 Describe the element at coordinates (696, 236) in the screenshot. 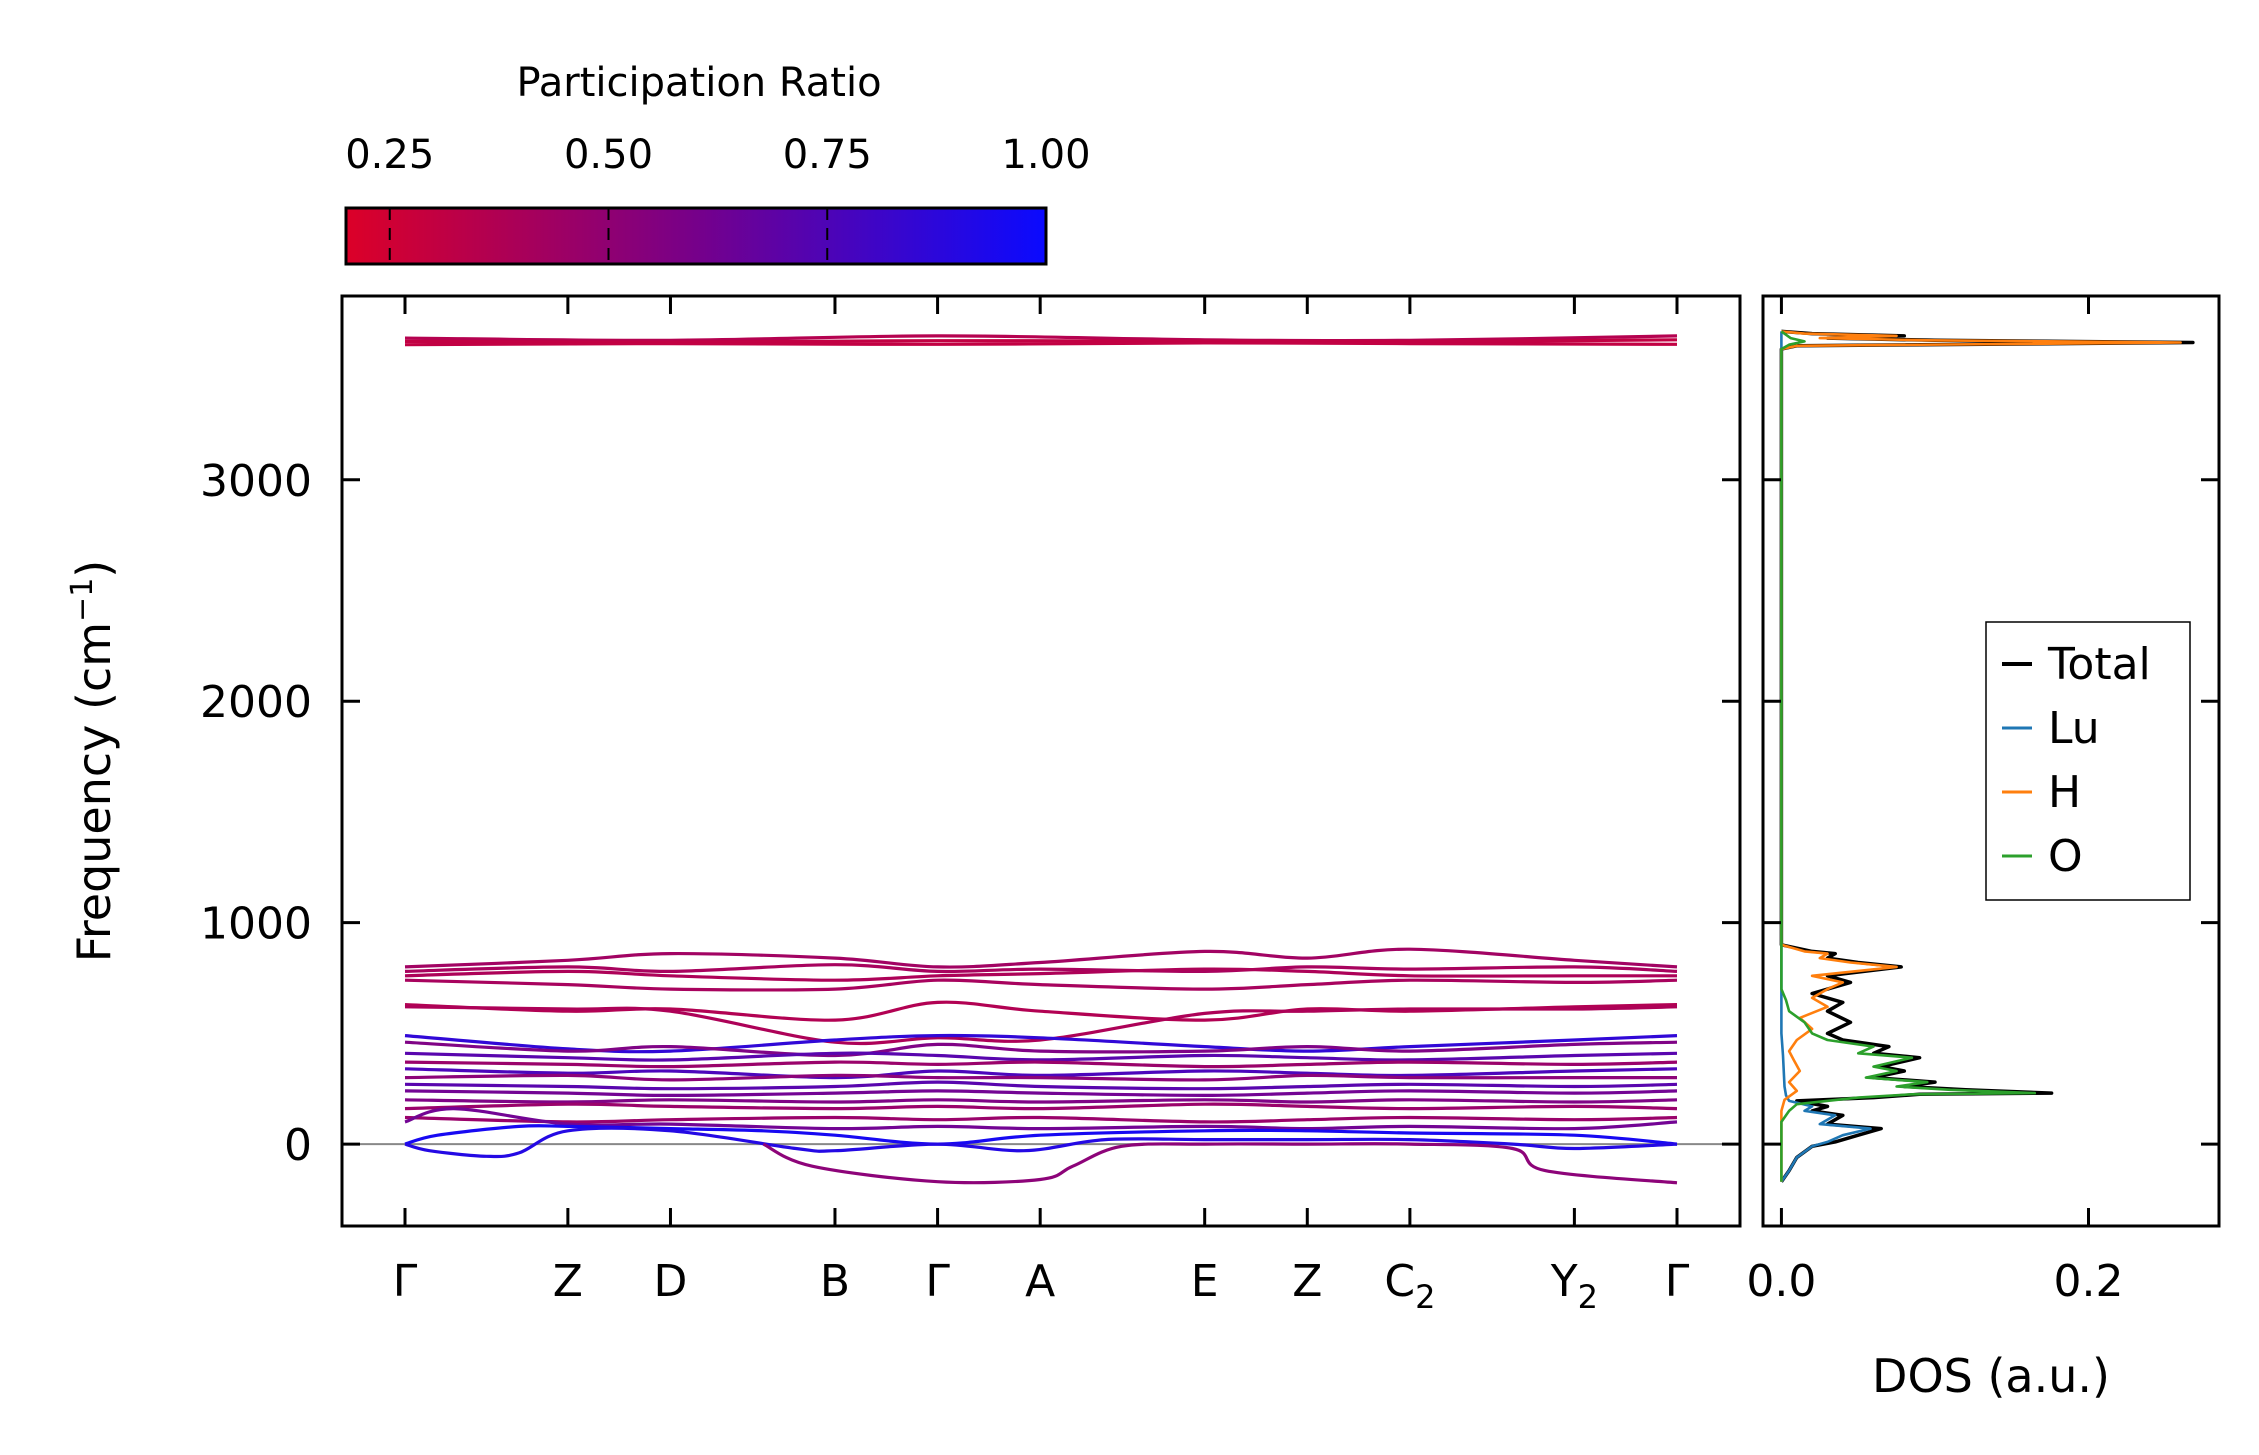

I see `colorbar-gradient` at that location.